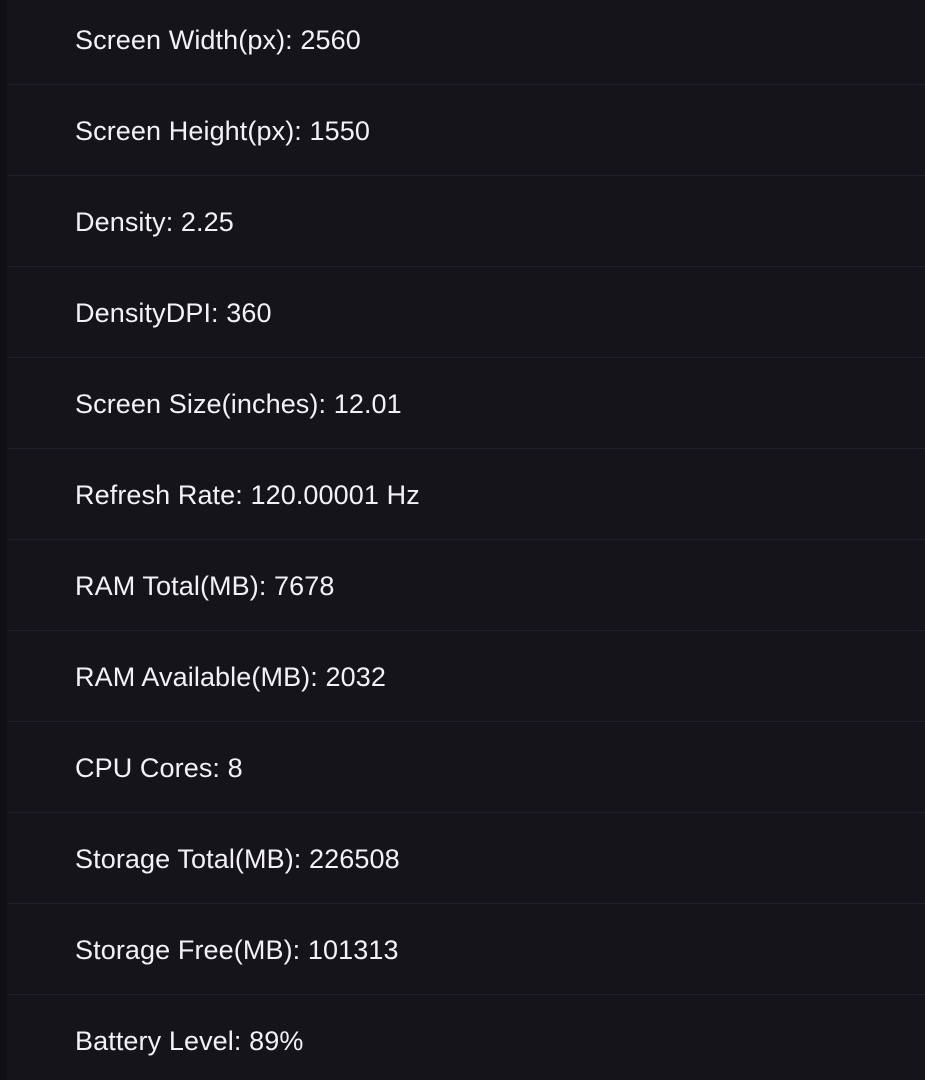 The image size is (925, 1080). I want to click on list-item: RAM Available(MB): 2032, so click(462, 676).